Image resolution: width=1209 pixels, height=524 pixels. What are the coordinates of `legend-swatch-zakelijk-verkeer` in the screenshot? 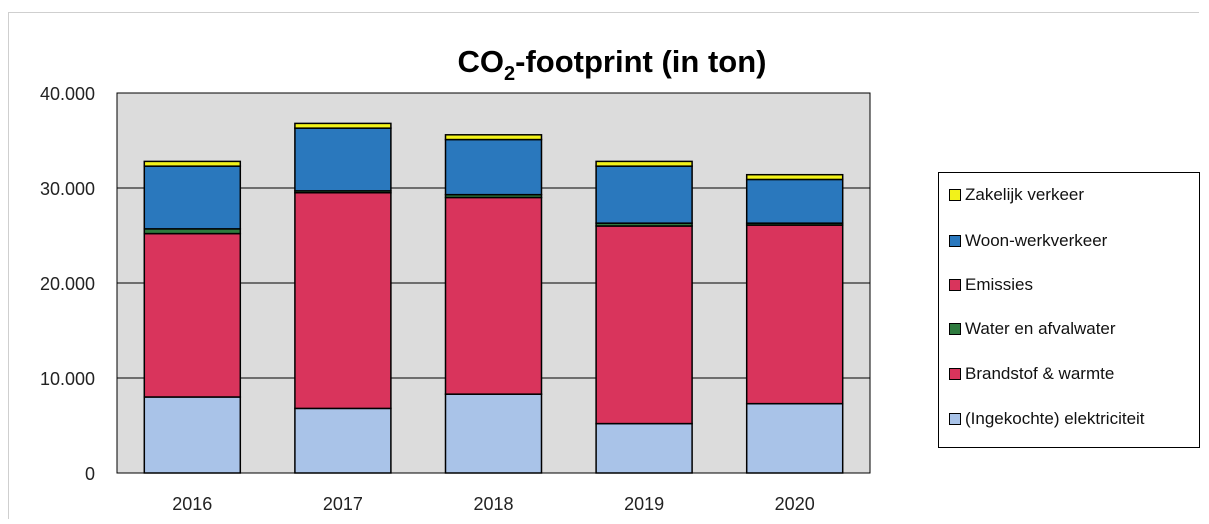 It's located at (955, 195).